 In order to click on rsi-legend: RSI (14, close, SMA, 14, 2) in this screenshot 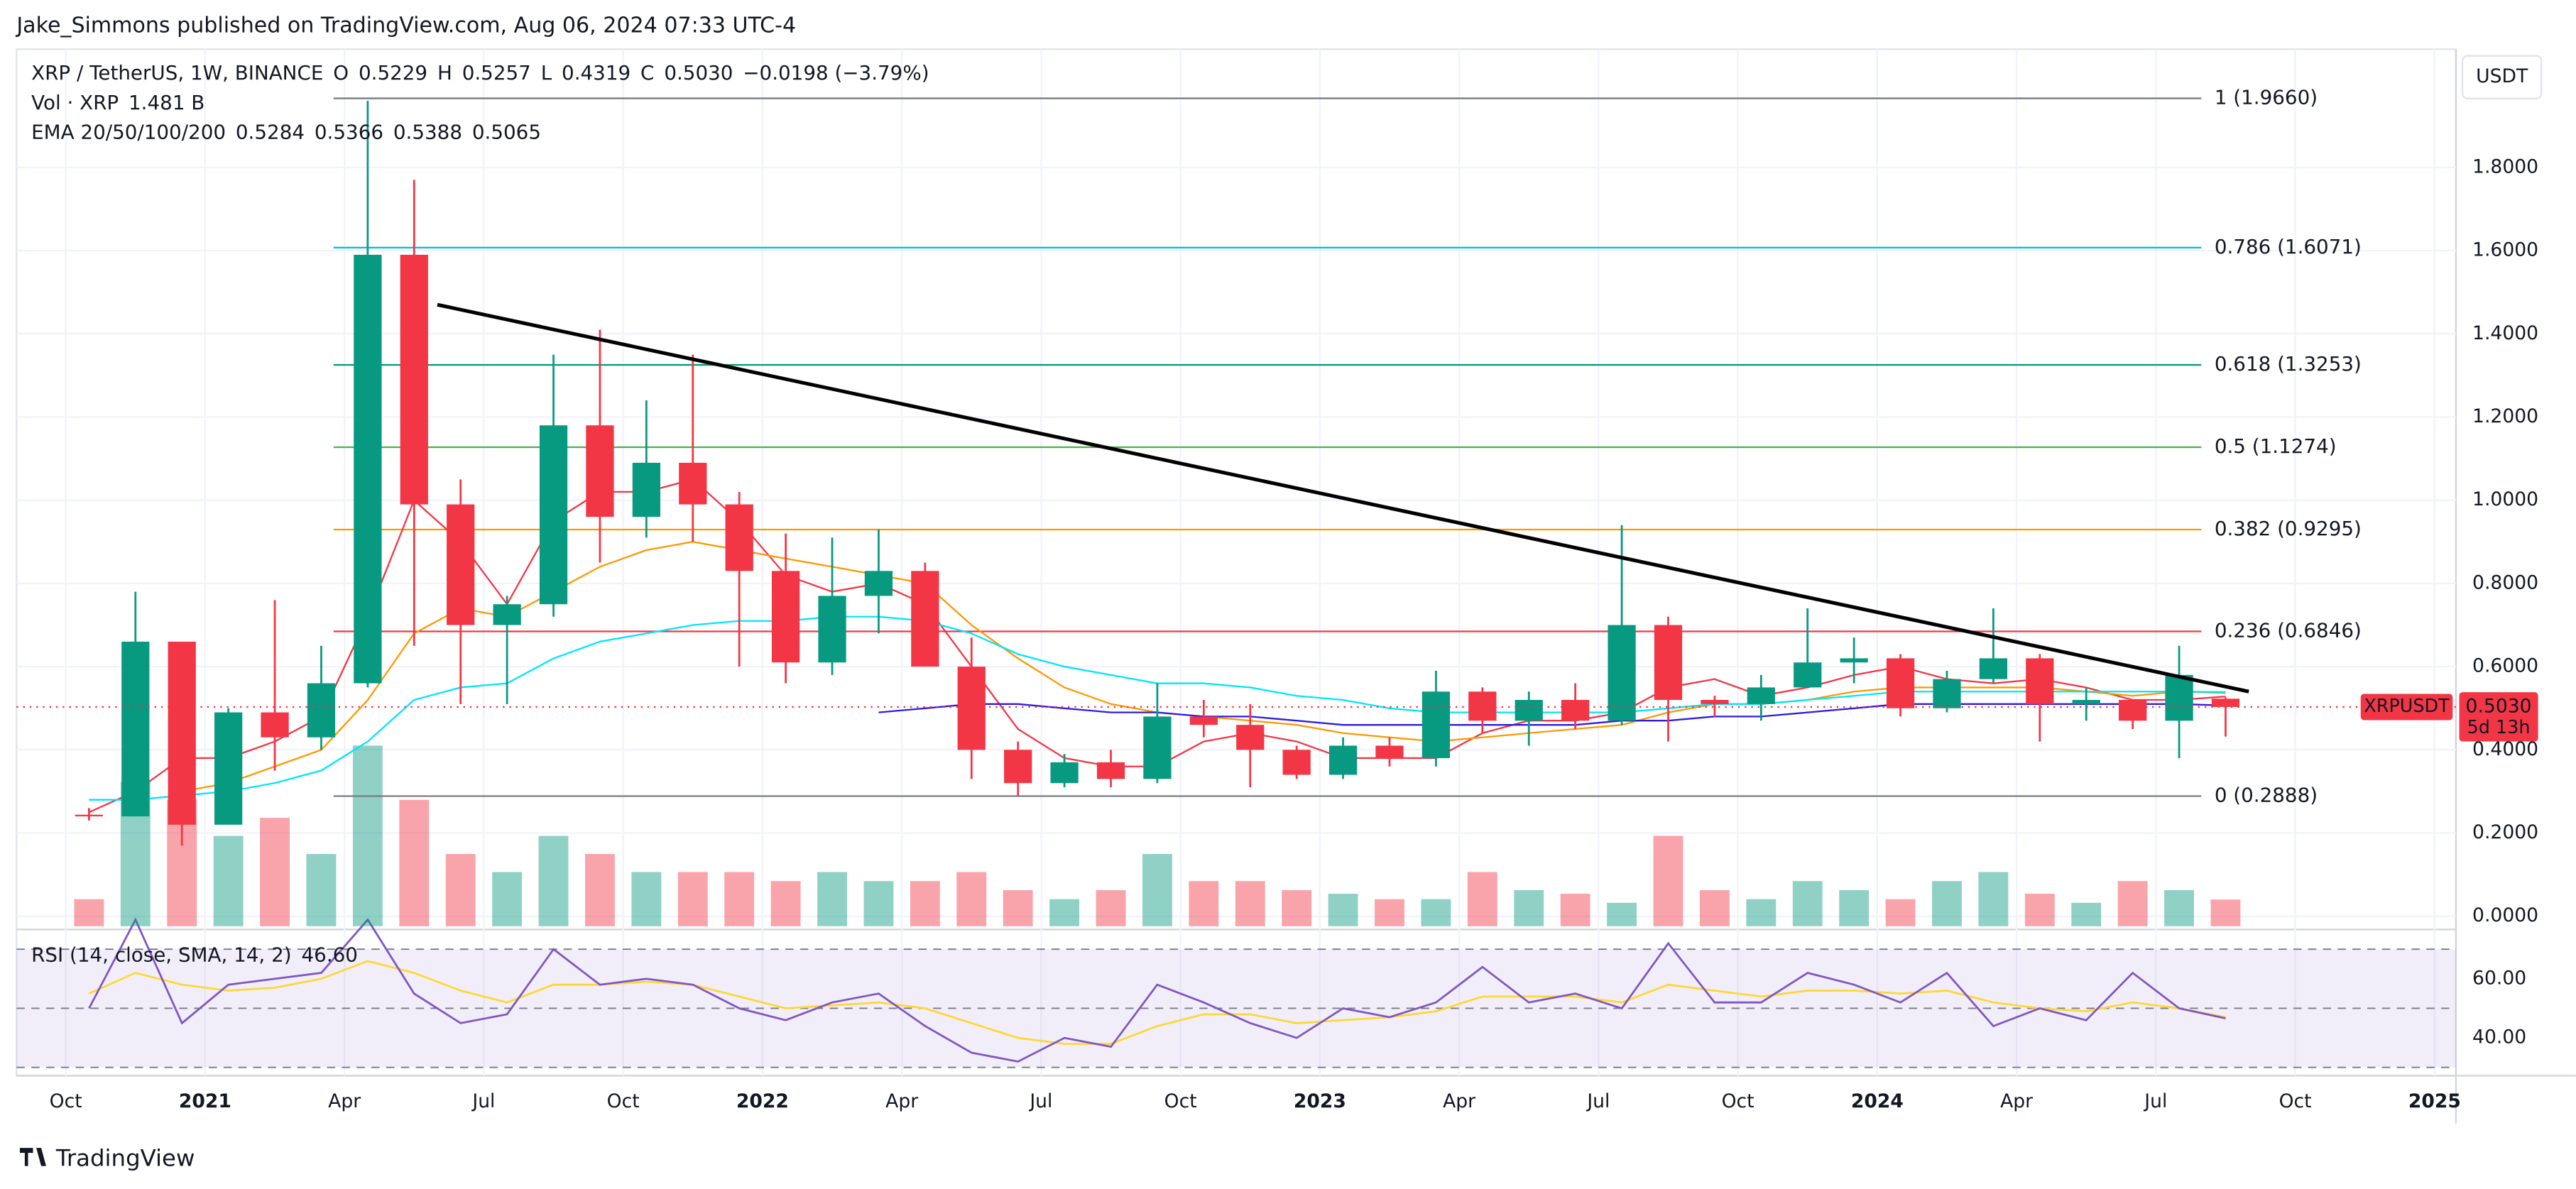, I will do `click(161, 955)`.